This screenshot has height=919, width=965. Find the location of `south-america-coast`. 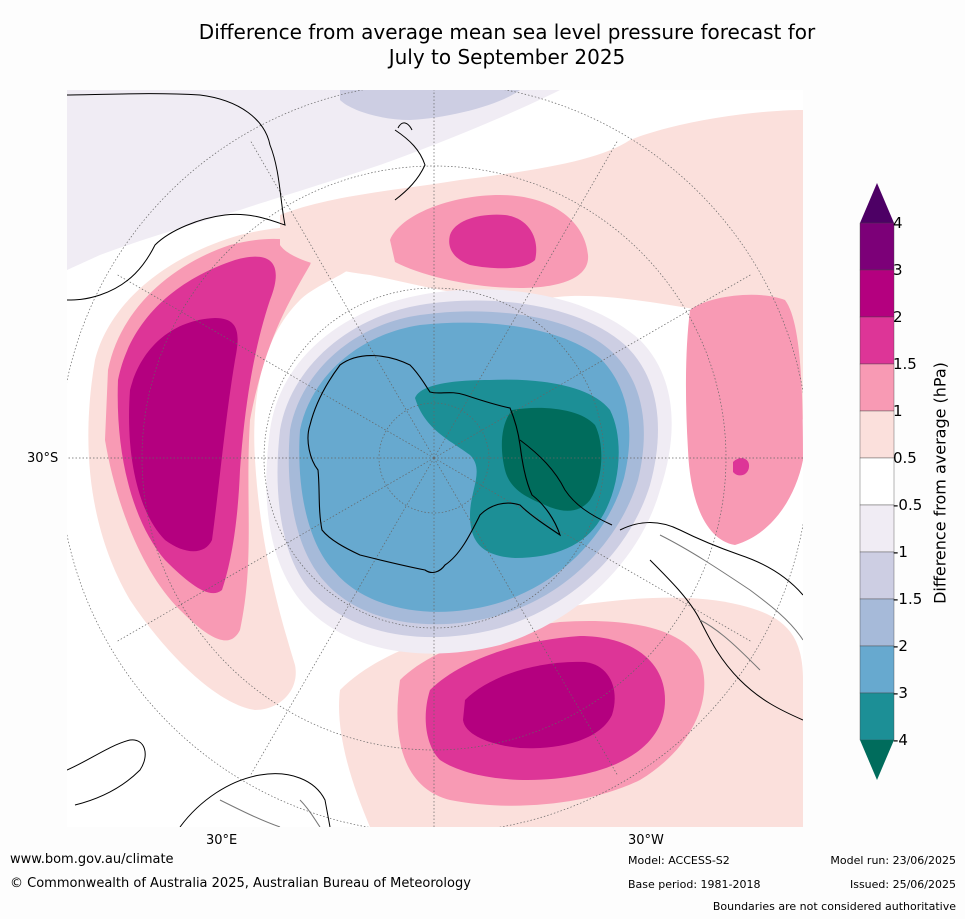

south-america-coast is located at coordinates (711, 621).